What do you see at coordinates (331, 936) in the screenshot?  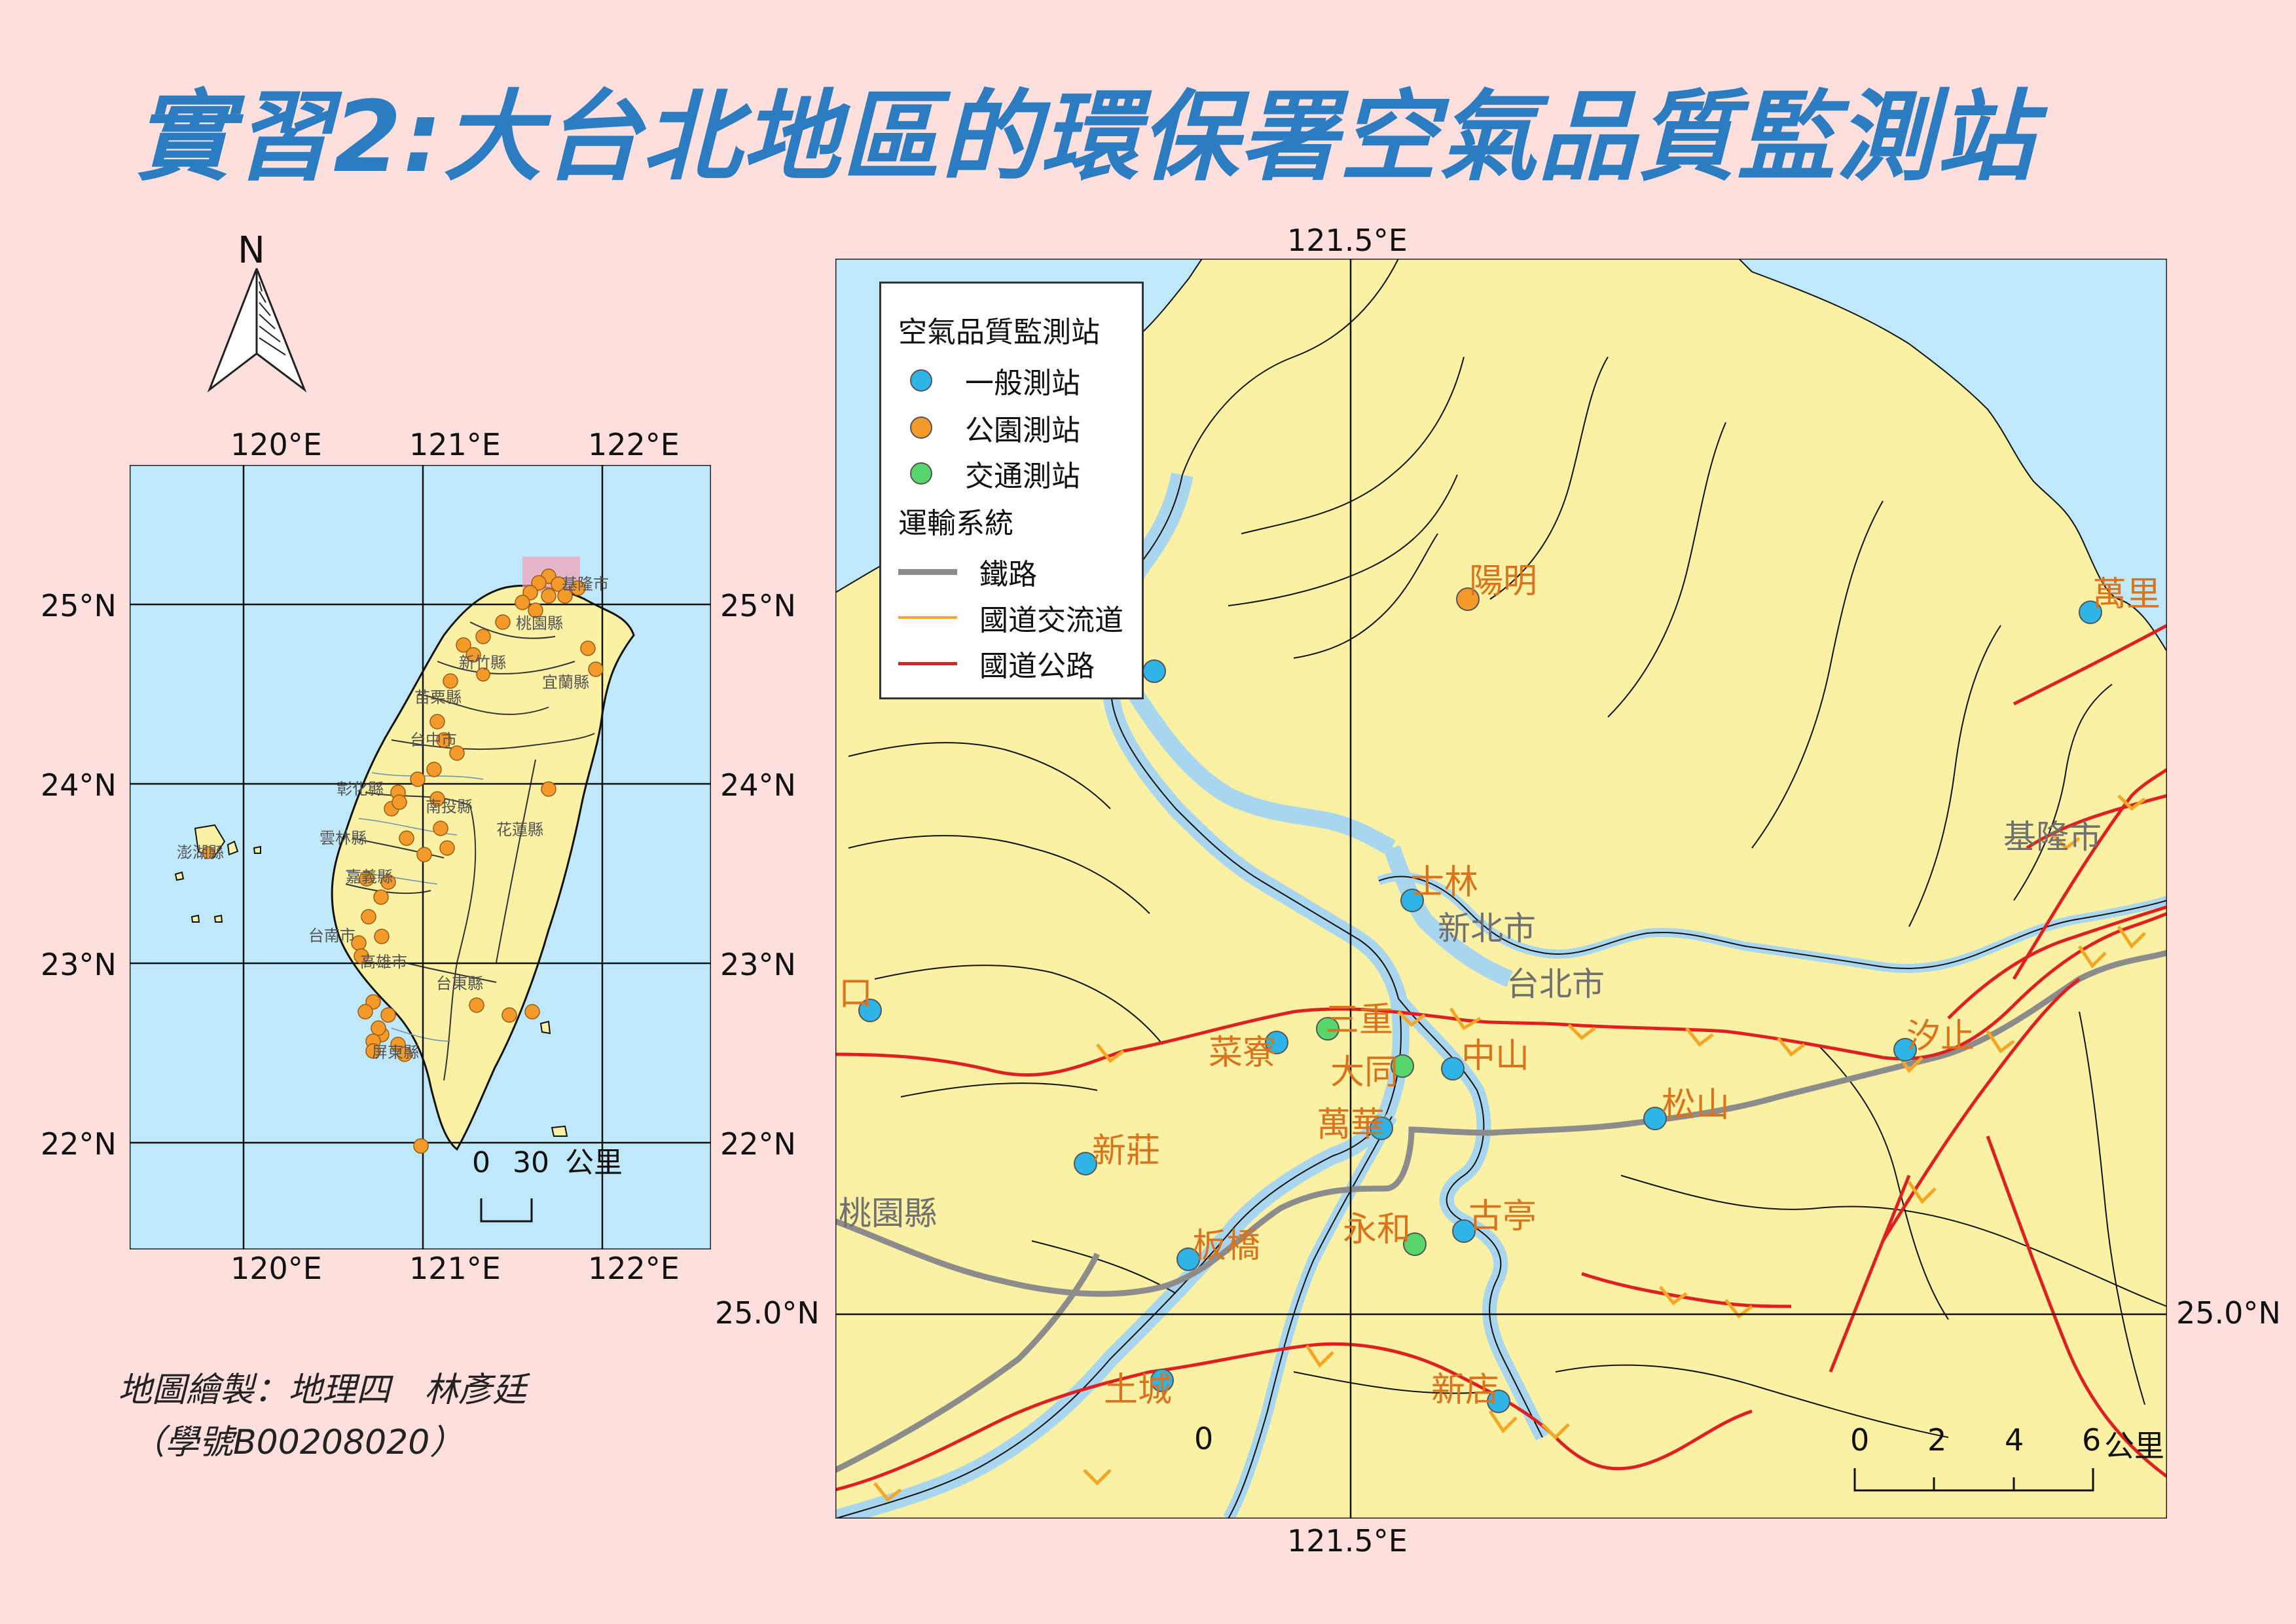 I see `inset-county-label: 台南市` at bounding box center [331, 936].